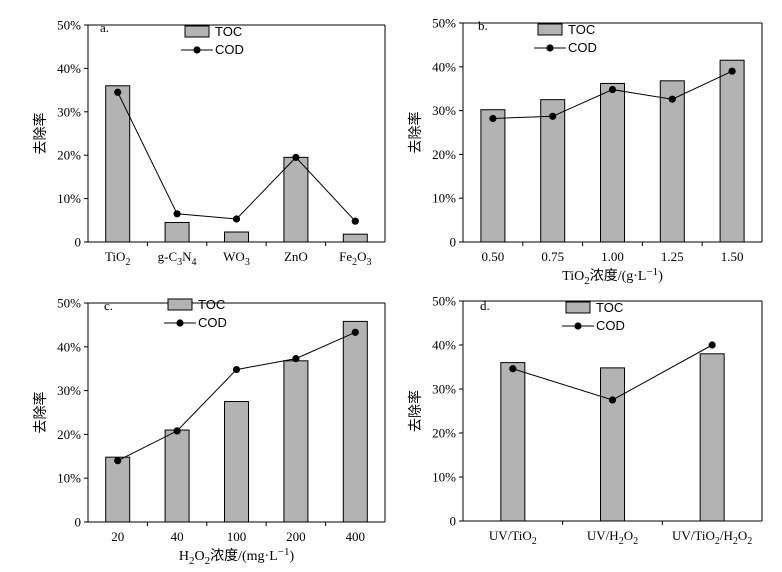  Describe the element at coordinates (177, 258) in the screenshot. I see `x-tick-label: g-C3N4` at that location.